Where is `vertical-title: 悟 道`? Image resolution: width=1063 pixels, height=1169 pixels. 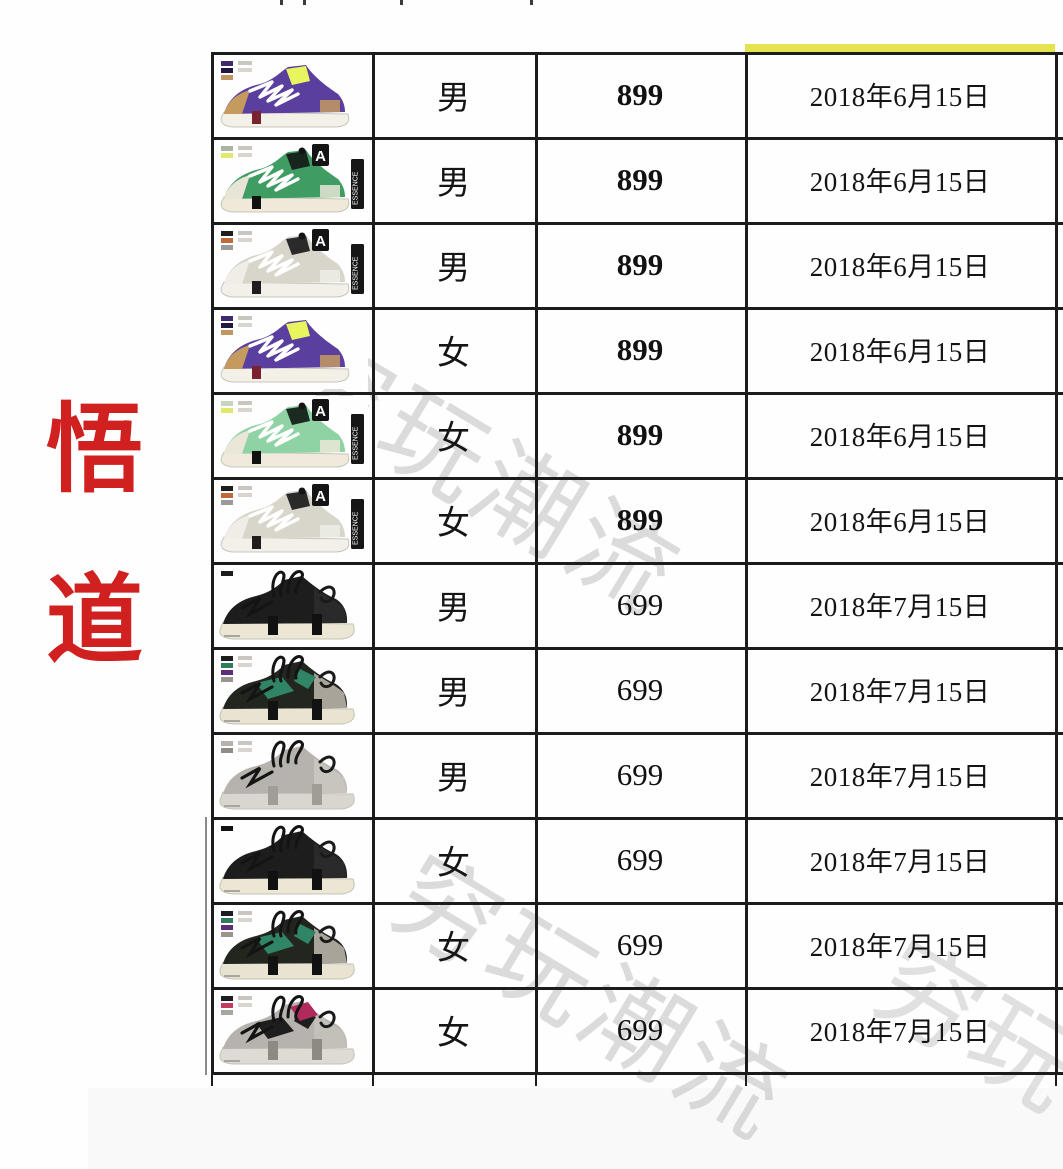
vertical-title: 悟 道 is located at coordinates (94, 573).